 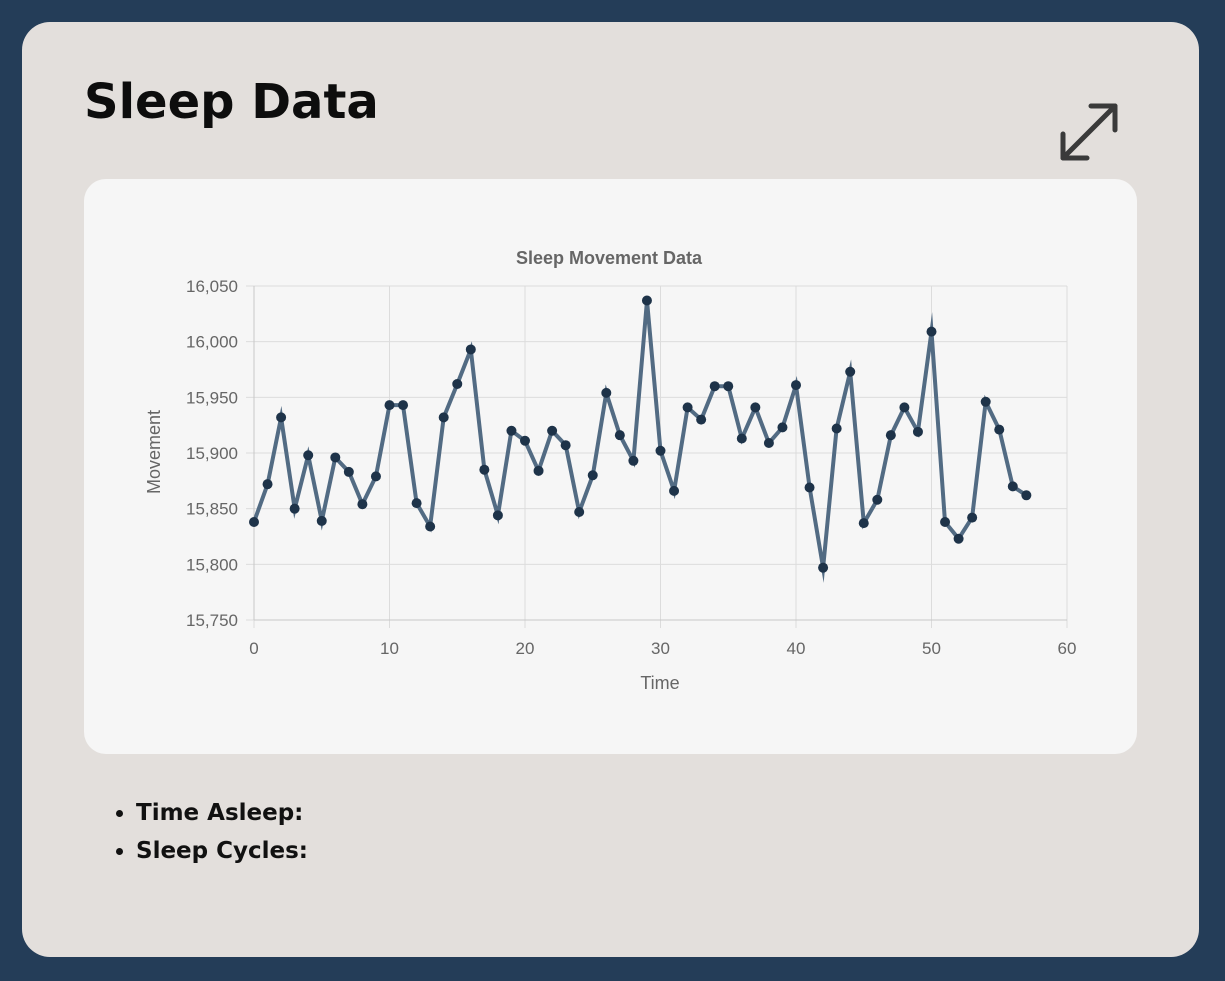 I want to click on sleep-cycles-item: Sleep Cycles:, so click(x=222, y=851).